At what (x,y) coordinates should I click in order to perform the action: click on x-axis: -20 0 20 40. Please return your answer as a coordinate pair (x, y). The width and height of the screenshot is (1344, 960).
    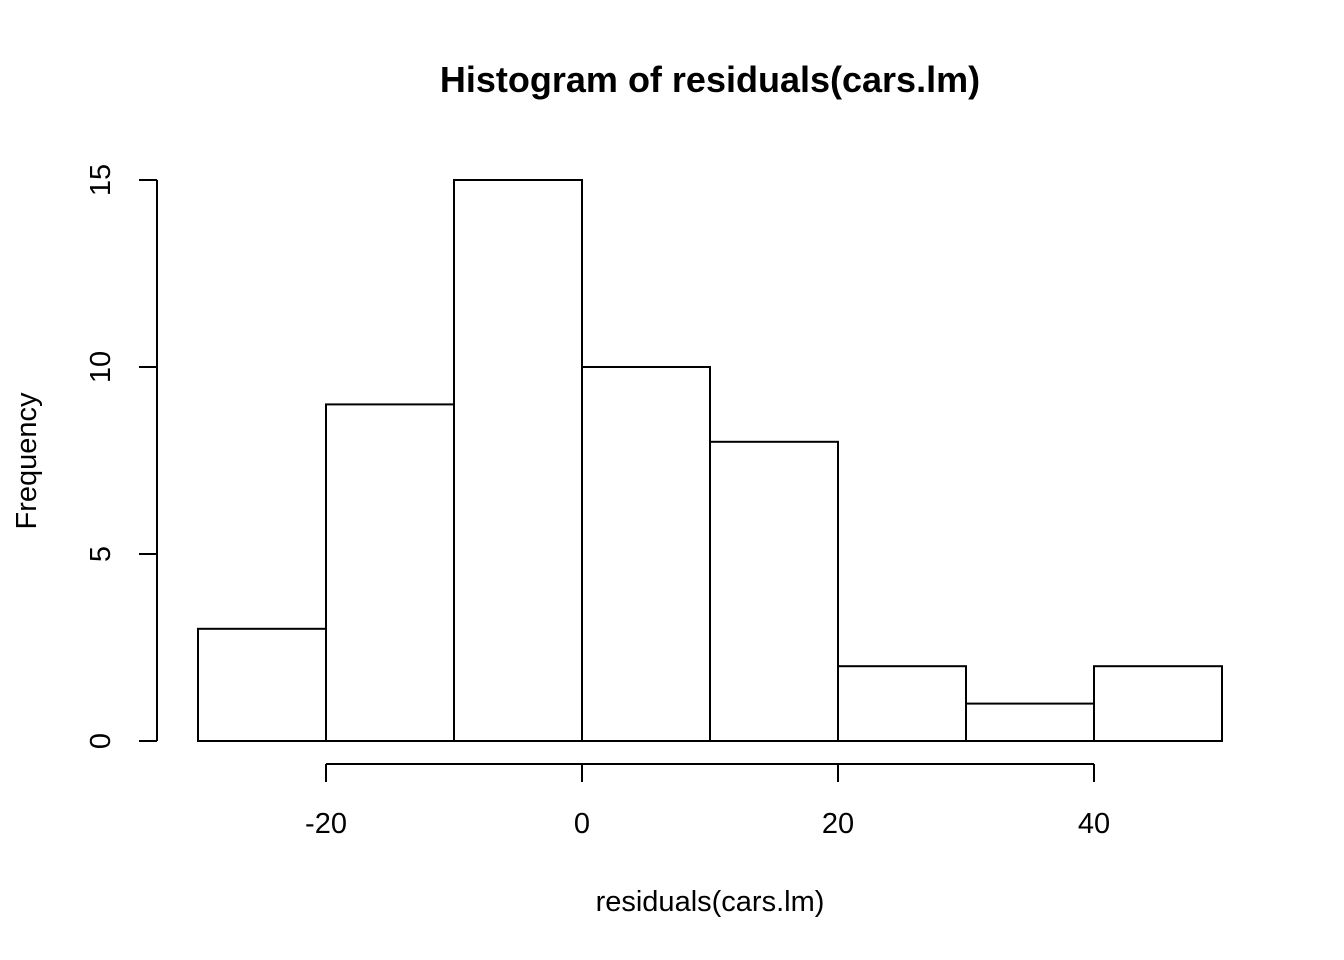
    Looking at the image, I should click on (707, 801).